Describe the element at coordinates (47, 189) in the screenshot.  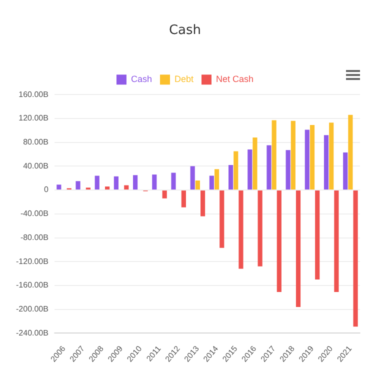
I see `y-tick-label: 0` at that location.